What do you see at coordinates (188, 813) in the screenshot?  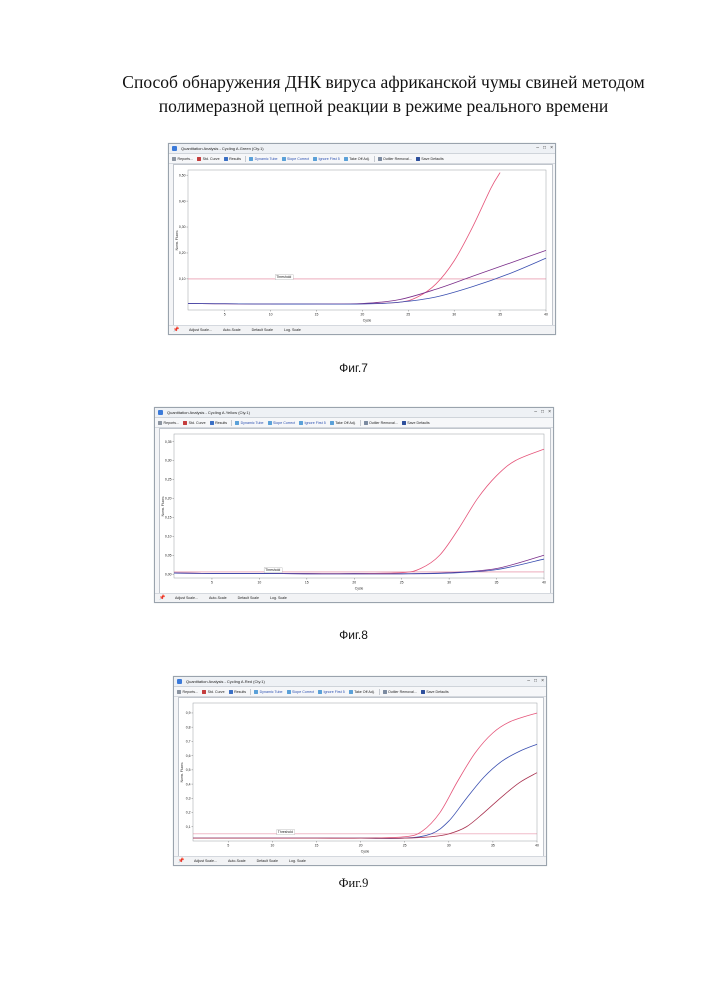 I see `y-tick-label: 0,2` at bounding box center [188, 813].